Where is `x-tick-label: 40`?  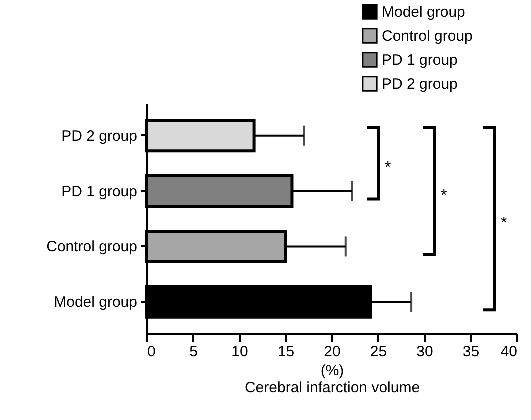
x-tick-label: 40 is located at coordinates (509, 352).